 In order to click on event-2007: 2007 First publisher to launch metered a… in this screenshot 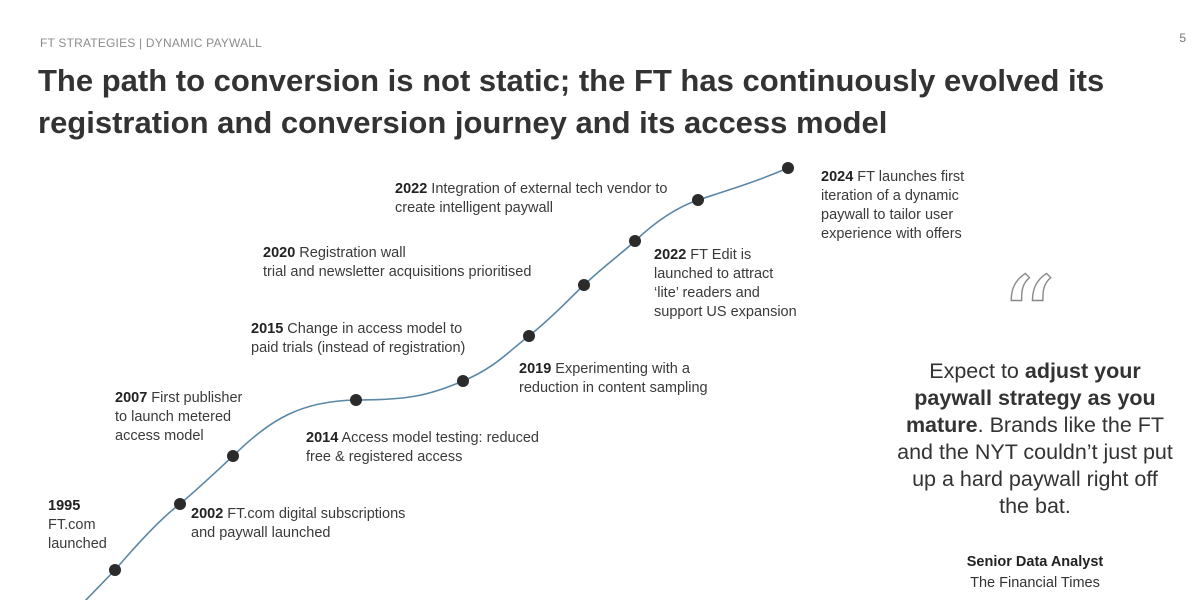, I will do `click(178, 417)`.